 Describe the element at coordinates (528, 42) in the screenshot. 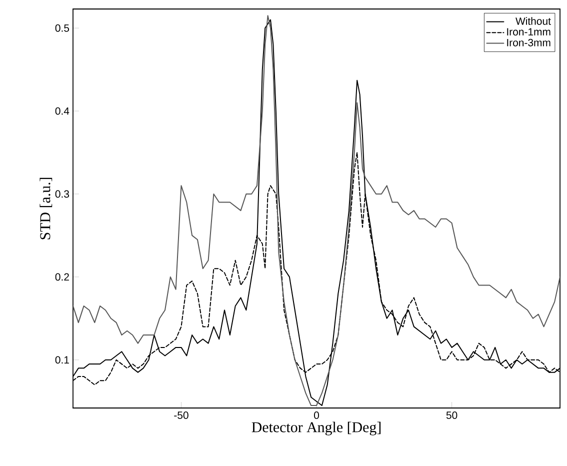

I see `legend-label: Iron-3mm` at that location.